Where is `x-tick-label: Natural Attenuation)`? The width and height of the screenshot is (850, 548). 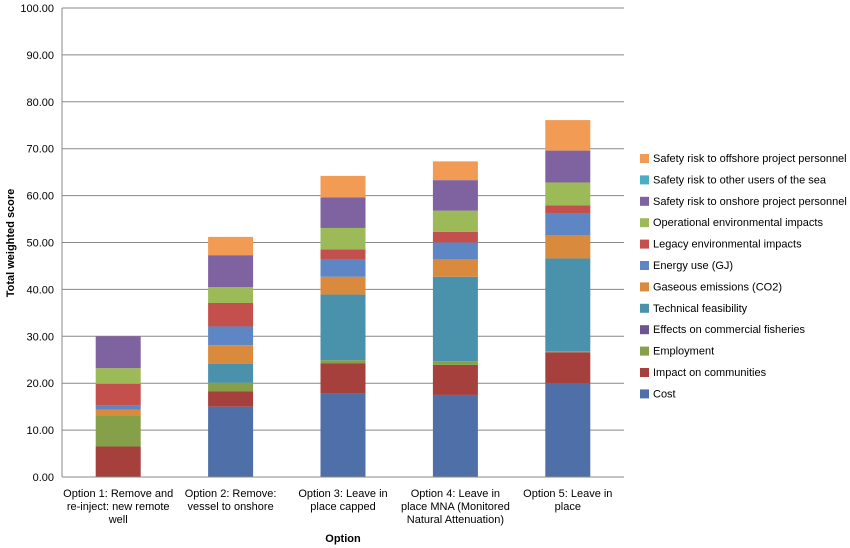
x-tick-label: Natural Attenuation) is located at coordinates (455, 520).